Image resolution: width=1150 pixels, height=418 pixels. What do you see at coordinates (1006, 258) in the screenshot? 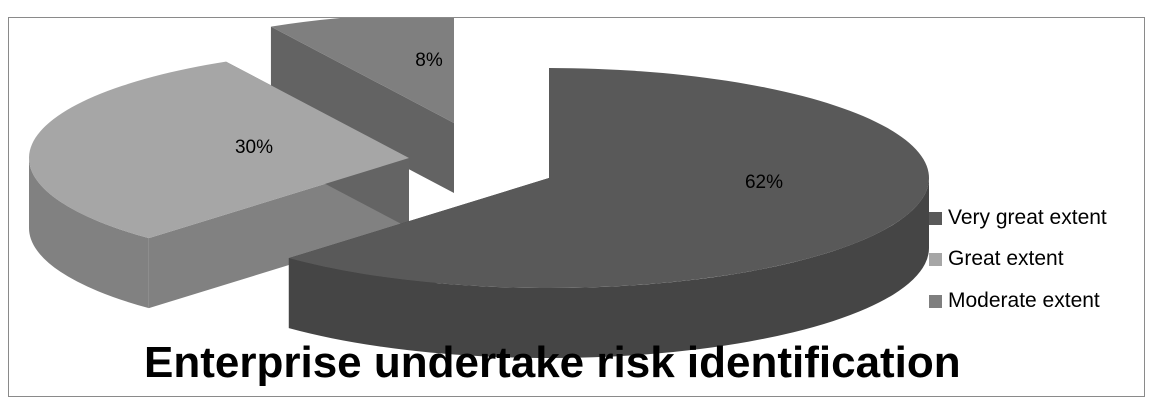
I see `legend-label: Great extent` at bounding box center [1006, 258].